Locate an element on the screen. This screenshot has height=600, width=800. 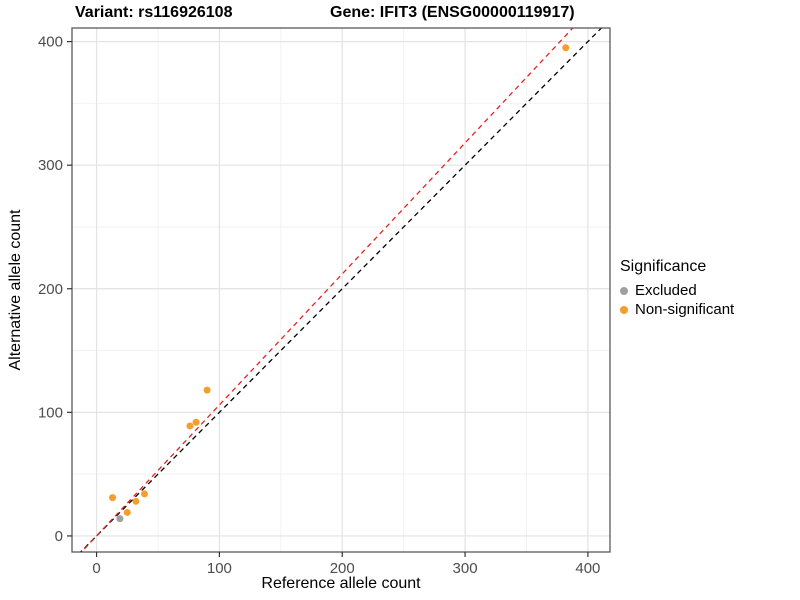
y-tick-label: 100 is located at coordinates (50, 412).